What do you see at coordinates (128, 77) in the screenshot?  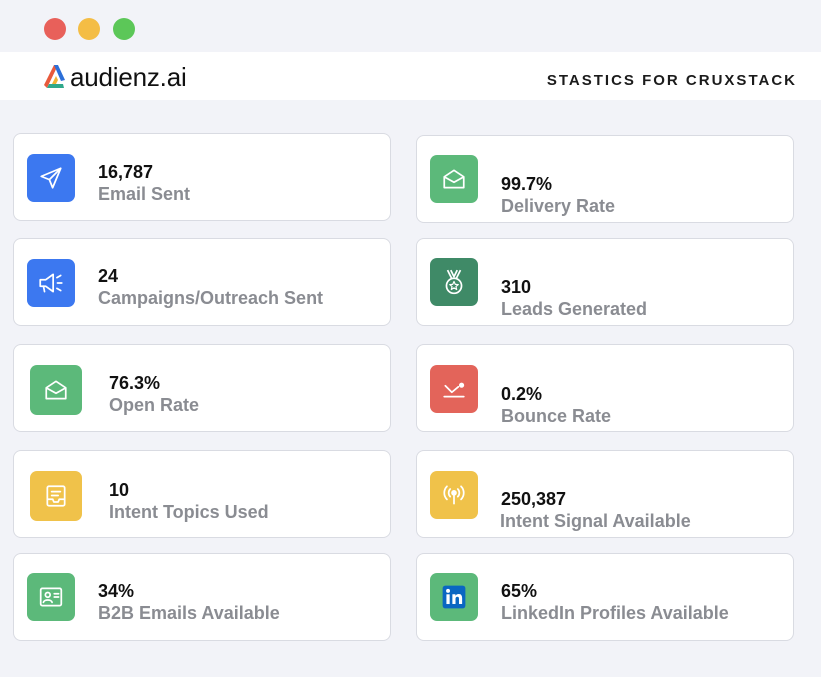 I see `logo-text: audienz.ai` at bounding box center [128, 77].